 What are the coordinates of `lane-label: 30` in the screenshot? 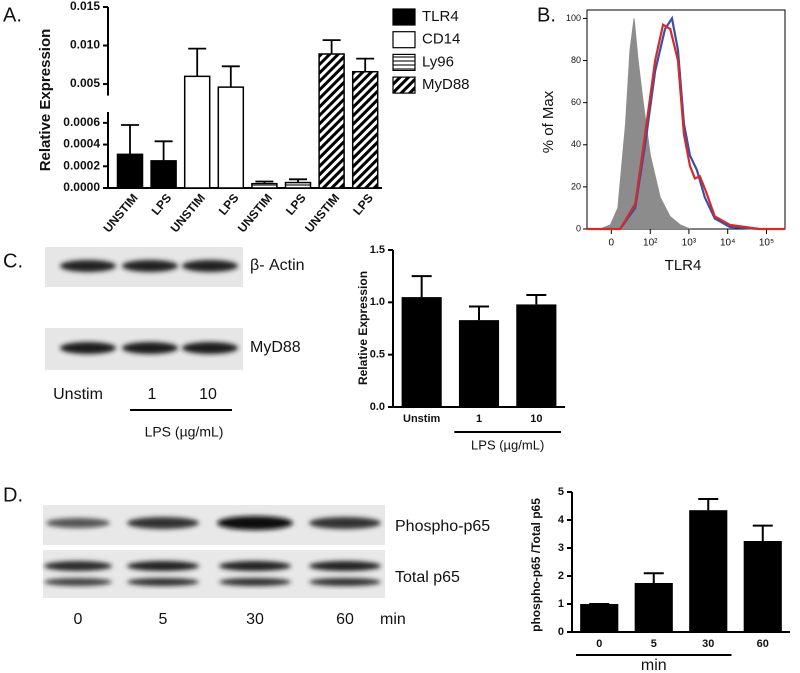 It's located at (255, 619).